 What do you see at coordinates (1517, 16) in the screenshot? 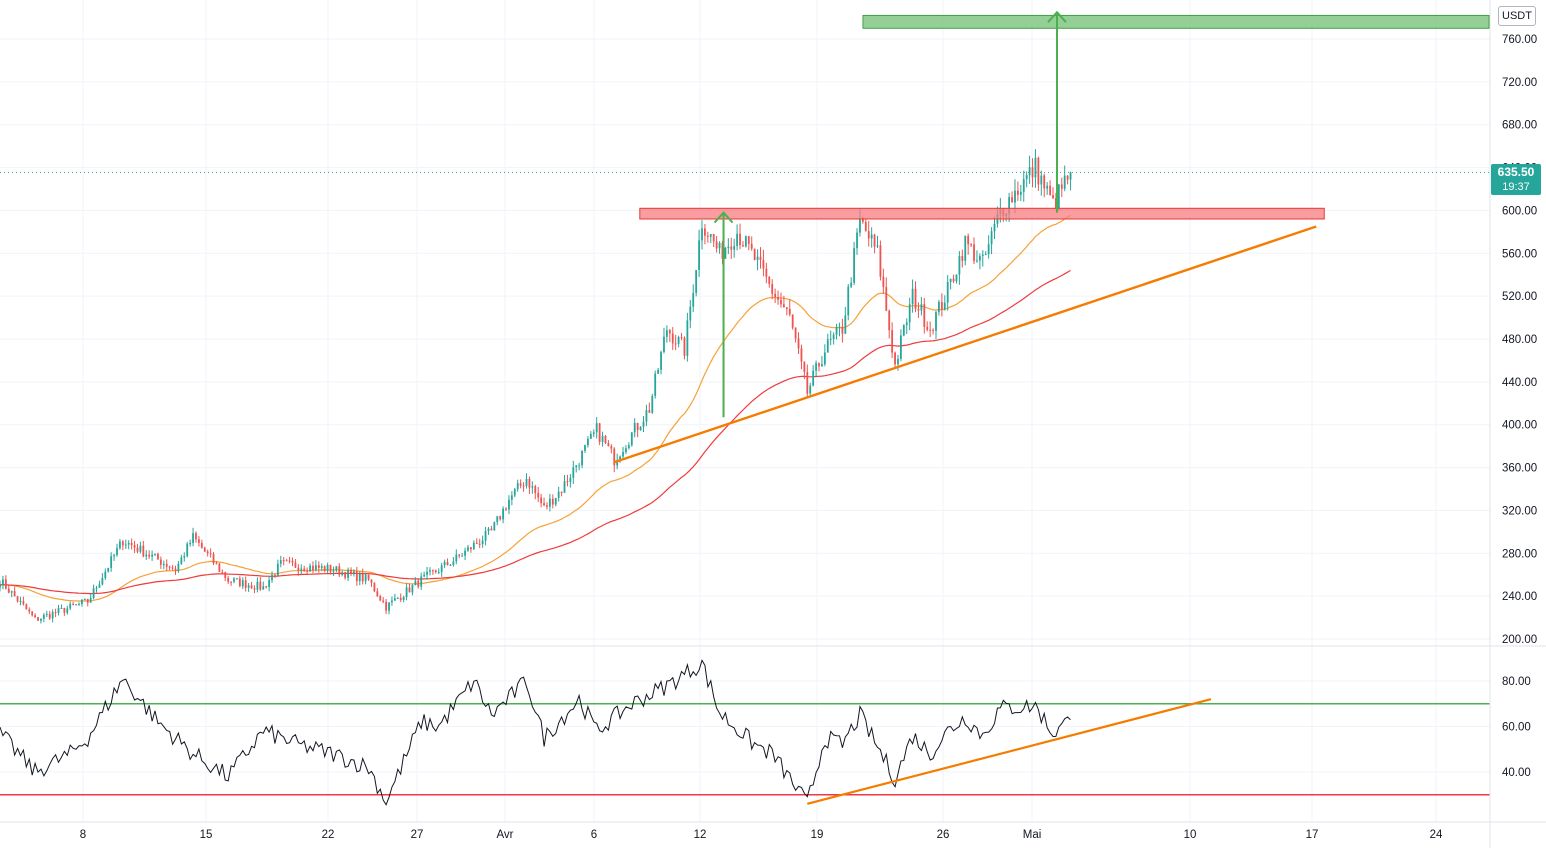
I see `currency-label: USDT` at bounding box center [1517, 16].